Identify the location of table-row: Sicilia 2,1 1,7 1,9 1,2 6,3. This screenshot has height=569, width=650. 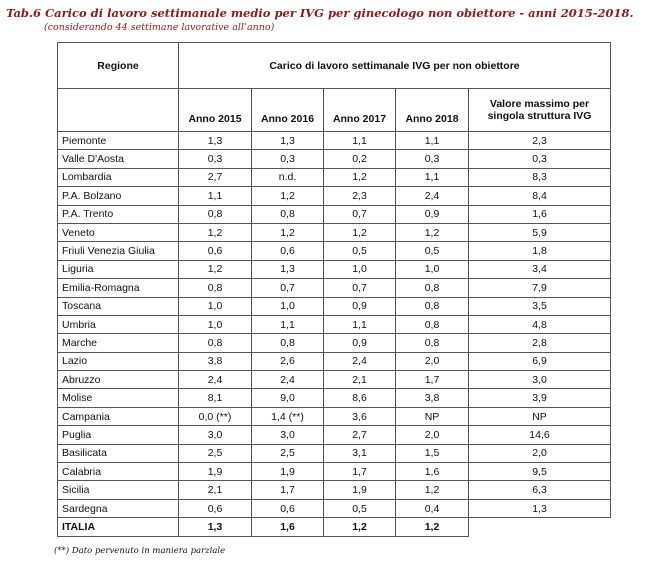
(334, 490).